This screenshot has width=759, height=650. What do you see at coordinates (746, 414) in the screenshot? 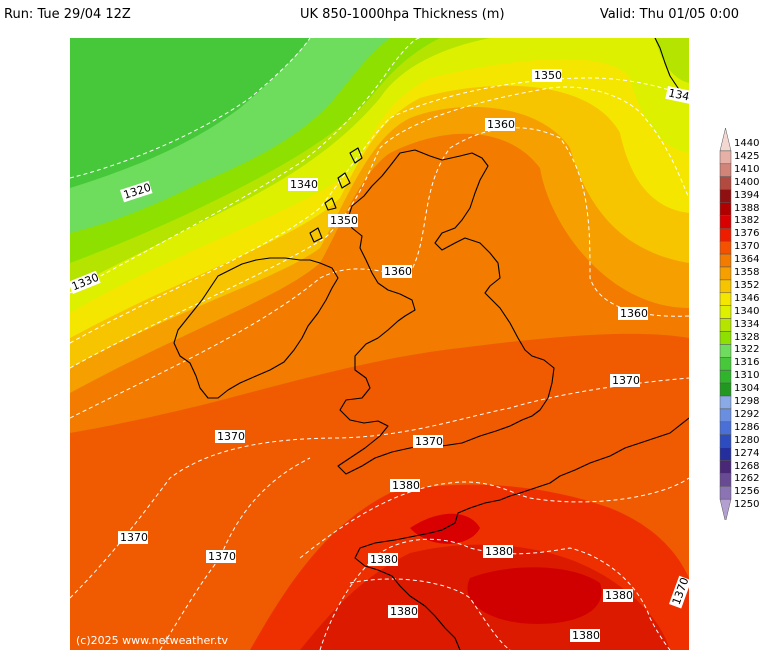
I see `legend-label-1292: 1292` at bounding box center [746, 414].